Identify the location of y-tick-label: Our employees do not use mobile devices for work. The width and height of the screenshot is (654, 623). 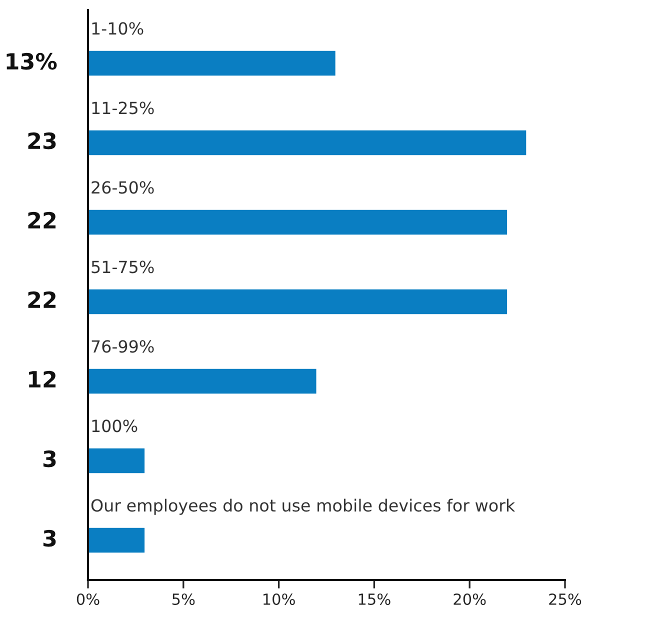
(303, 506).